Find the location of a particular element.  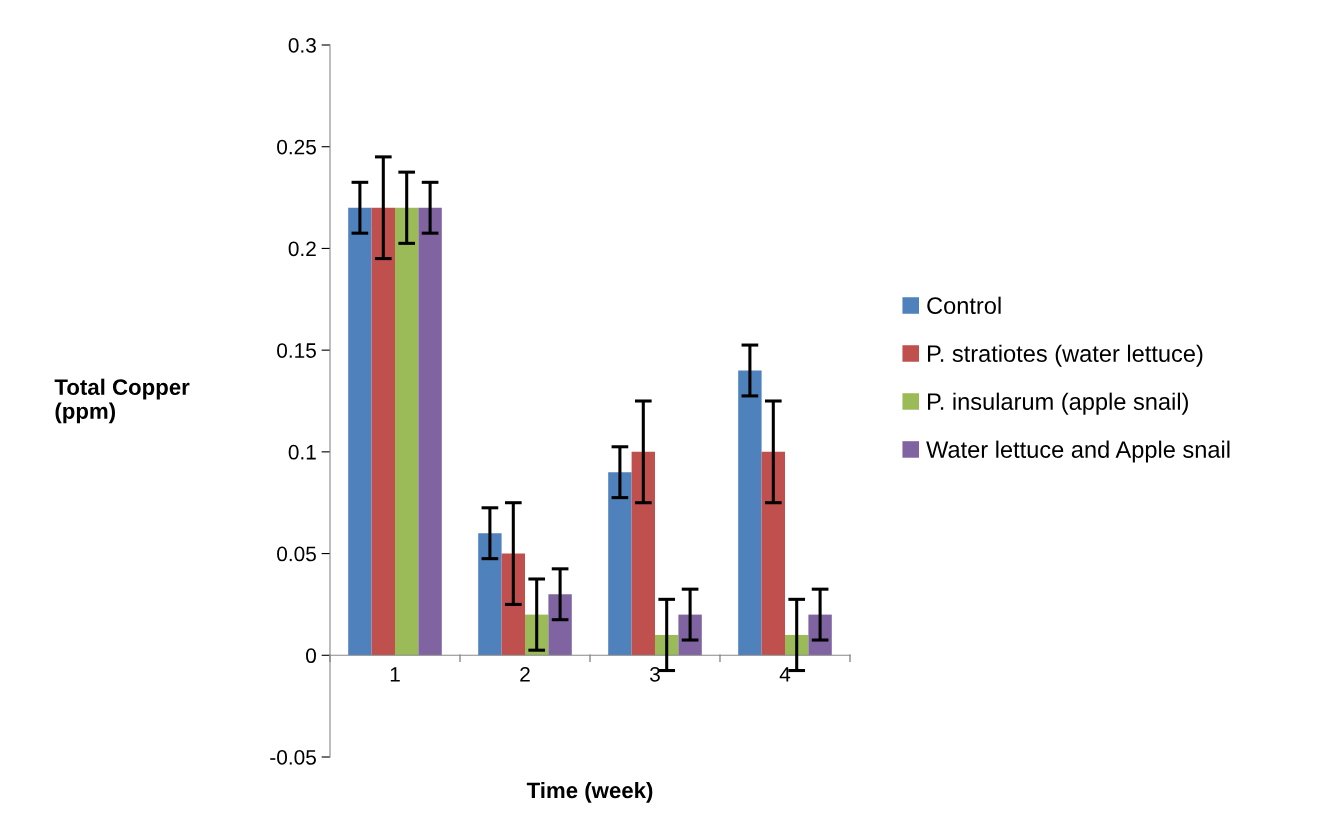

y-tick-label: 0.3 is located at coordinates (302, 45).